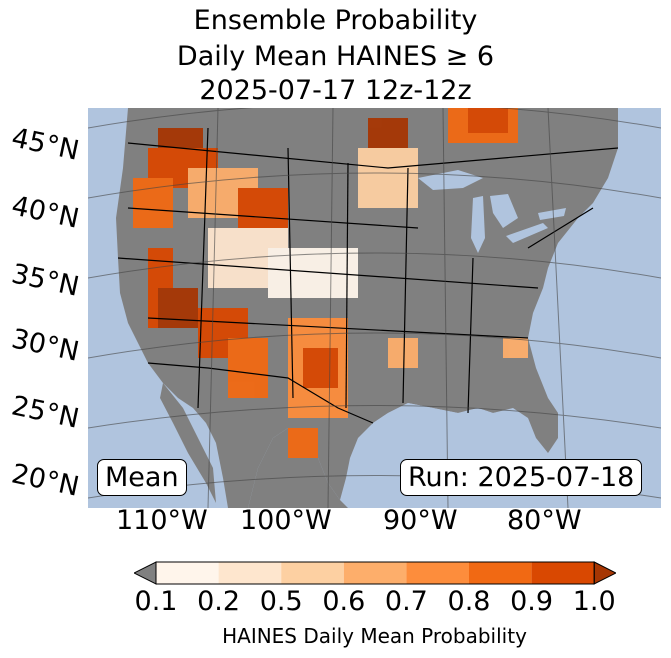 Image resolution: width=671 pixels, height=658 pixels. I want to click on lat-label-30: 30°N, so click(45, 345).